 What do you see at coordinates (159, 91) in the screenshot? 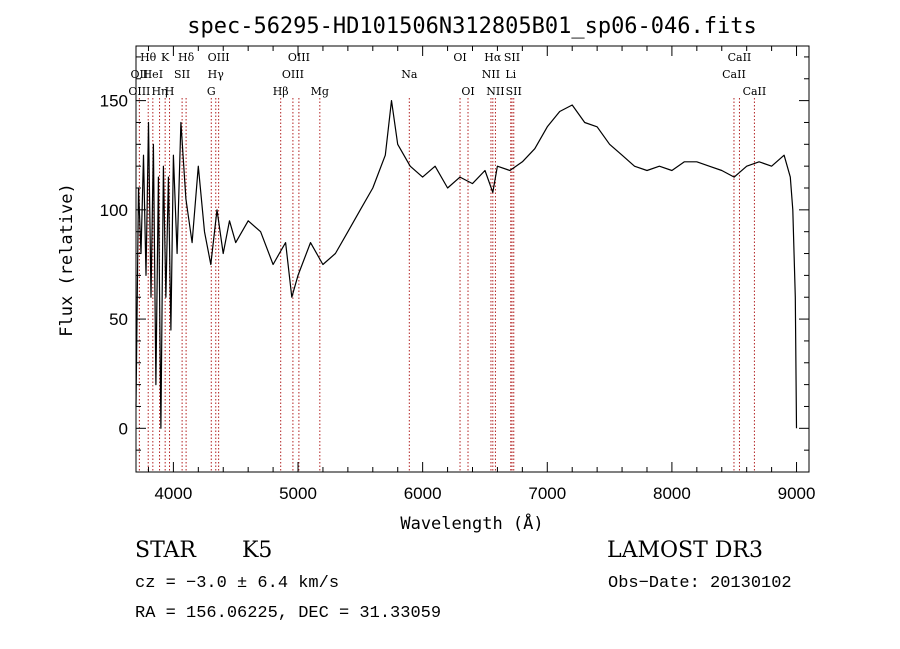
I see `line-label: Hη` at bounding box center [159, 91].